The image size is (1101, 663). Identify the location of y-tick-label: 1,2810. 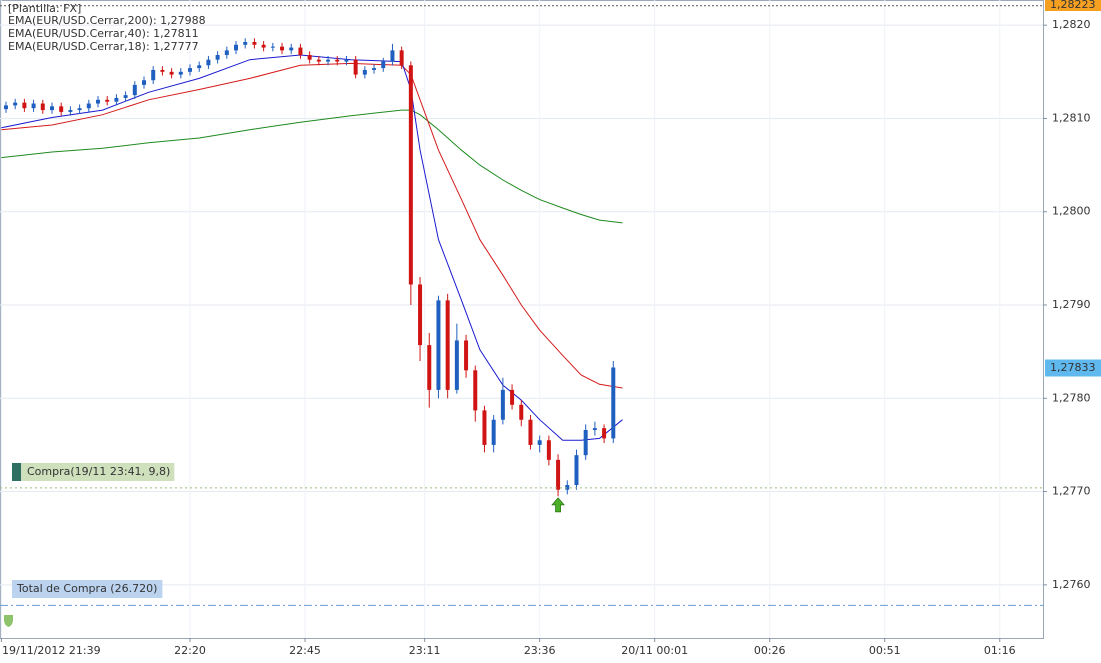
(1071, 117).